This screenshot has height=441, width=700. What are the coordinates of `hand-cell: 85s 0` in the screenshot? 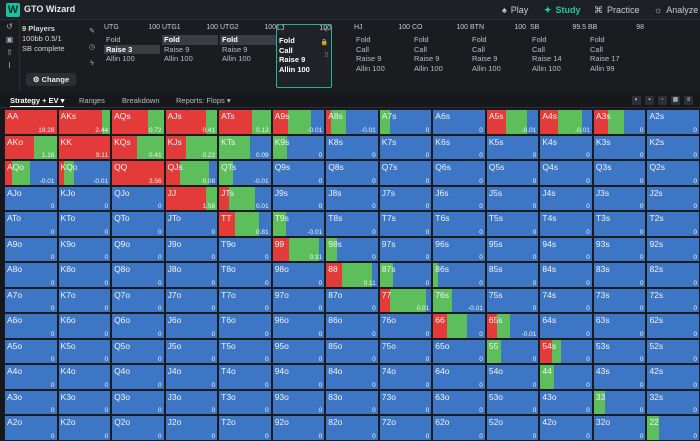 It's located at (512, 275).